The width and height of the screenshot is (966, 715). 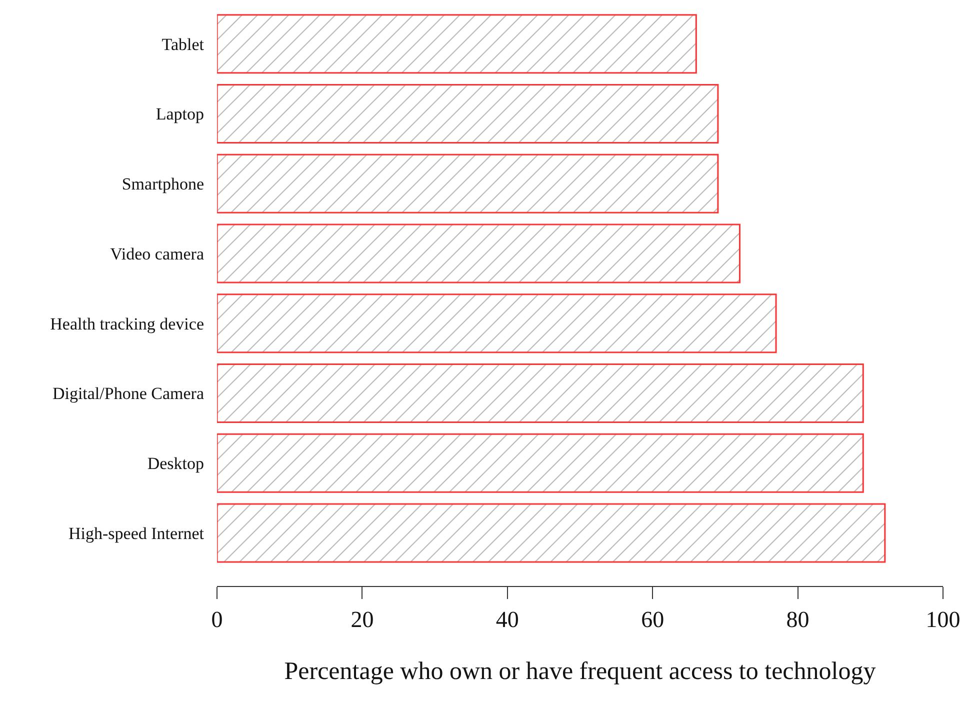 I want to click on y-tick-label: Smartphone, so click(x=163, y=184).